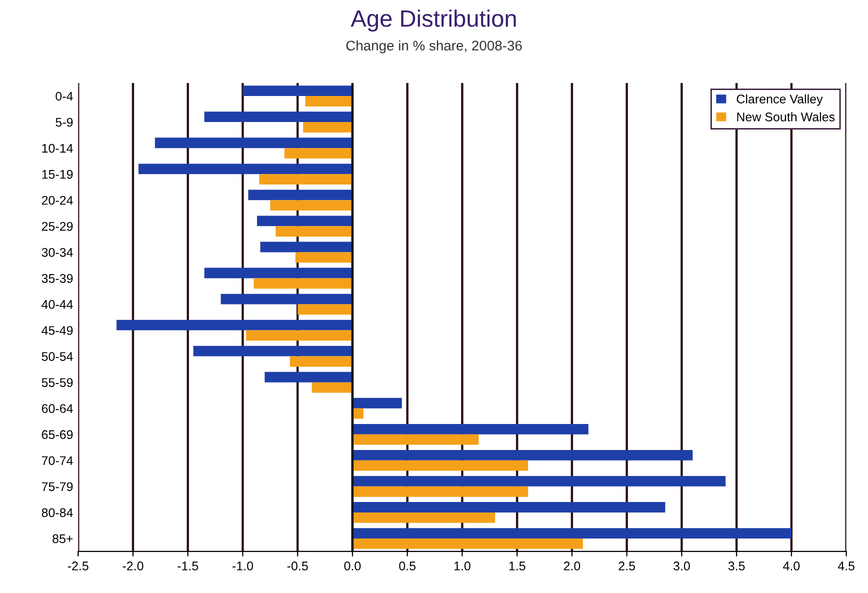 This screenshot has height=593, width=868. Describe the element at coordinates (736, 566) in the screenshot. I see `x-tick-label: 3.5` at that location.